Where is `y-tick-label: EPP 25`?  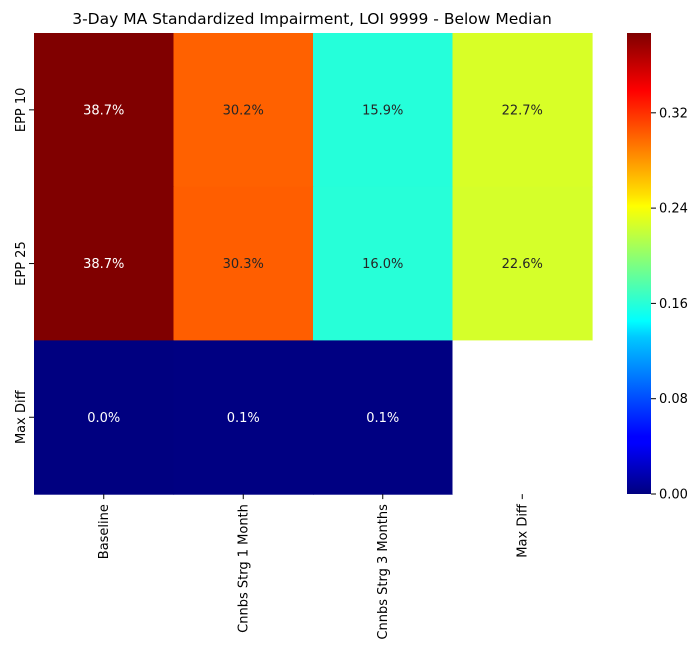
y-tick-label: EPP 25 is located at coordinates (21, 263).